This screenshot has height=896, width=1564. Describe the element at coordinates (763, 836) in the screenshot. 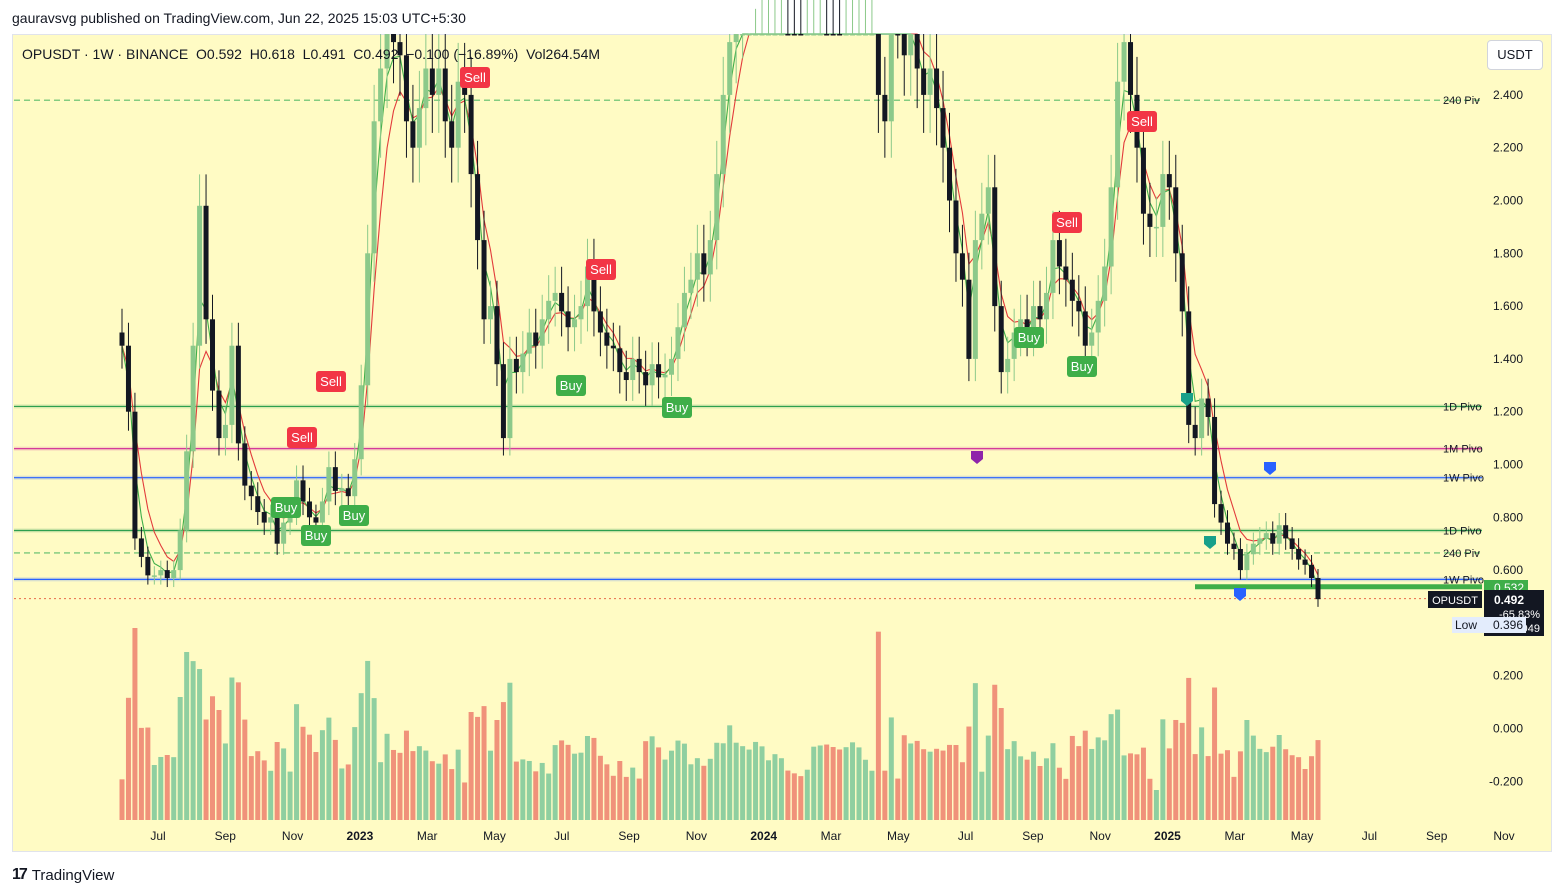

I see `time-tick-label: 2024` at that location.